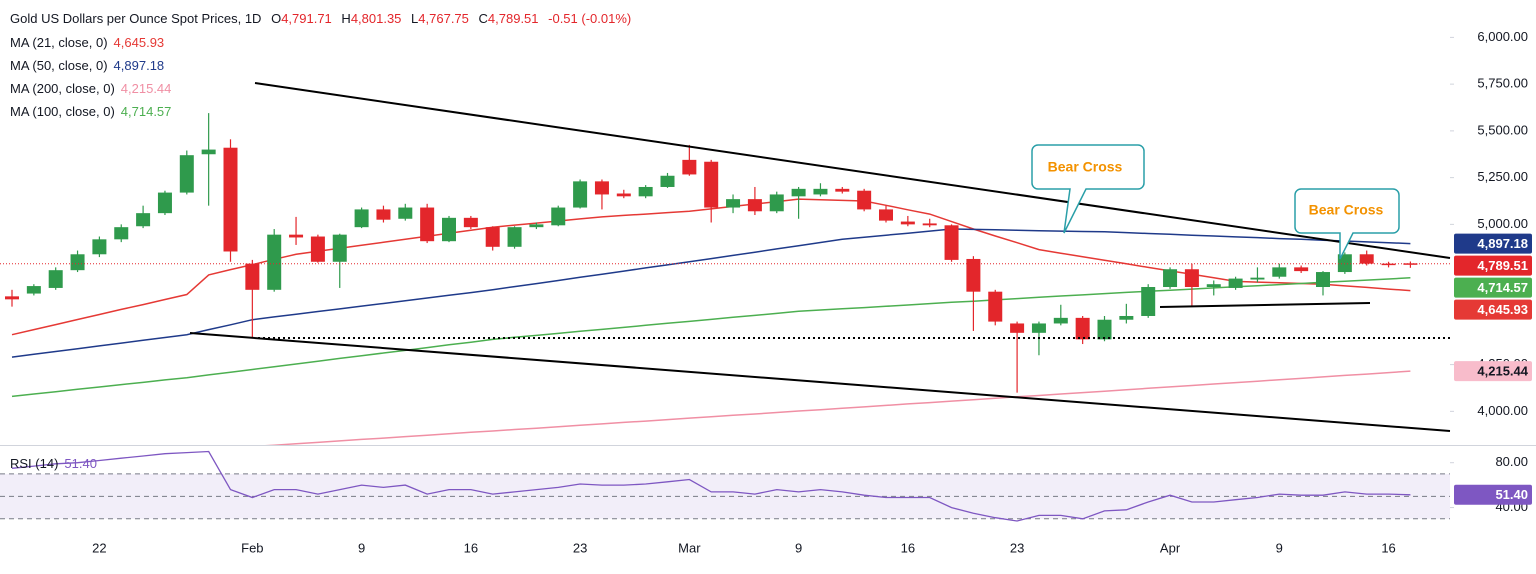 The height and width of the screenshot is (574, 1536). I want to click on ohlc-key: C, so click(483, 18).